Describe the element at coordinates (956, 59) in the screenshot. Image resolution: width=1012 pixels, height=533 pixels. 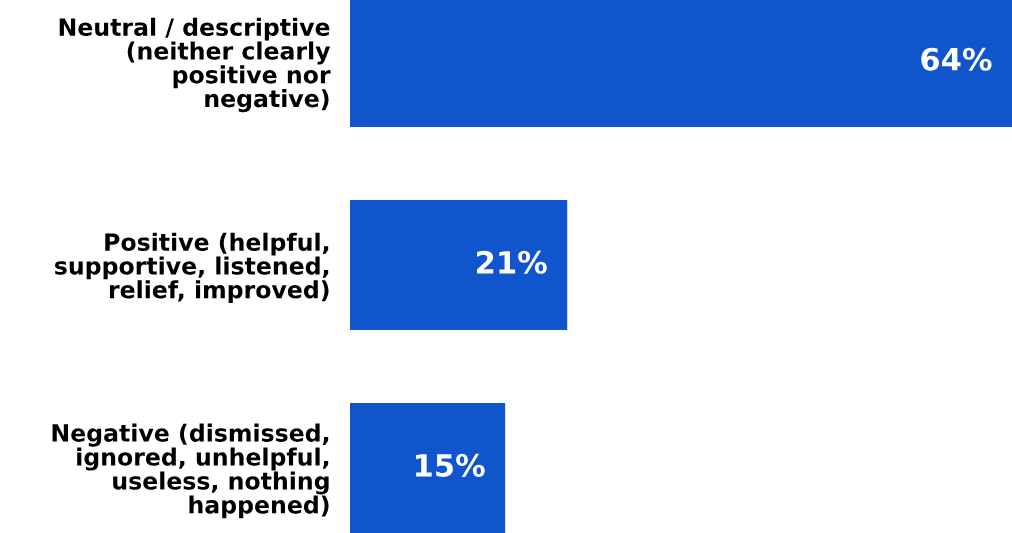
I see `data-label: 64%` at that location.